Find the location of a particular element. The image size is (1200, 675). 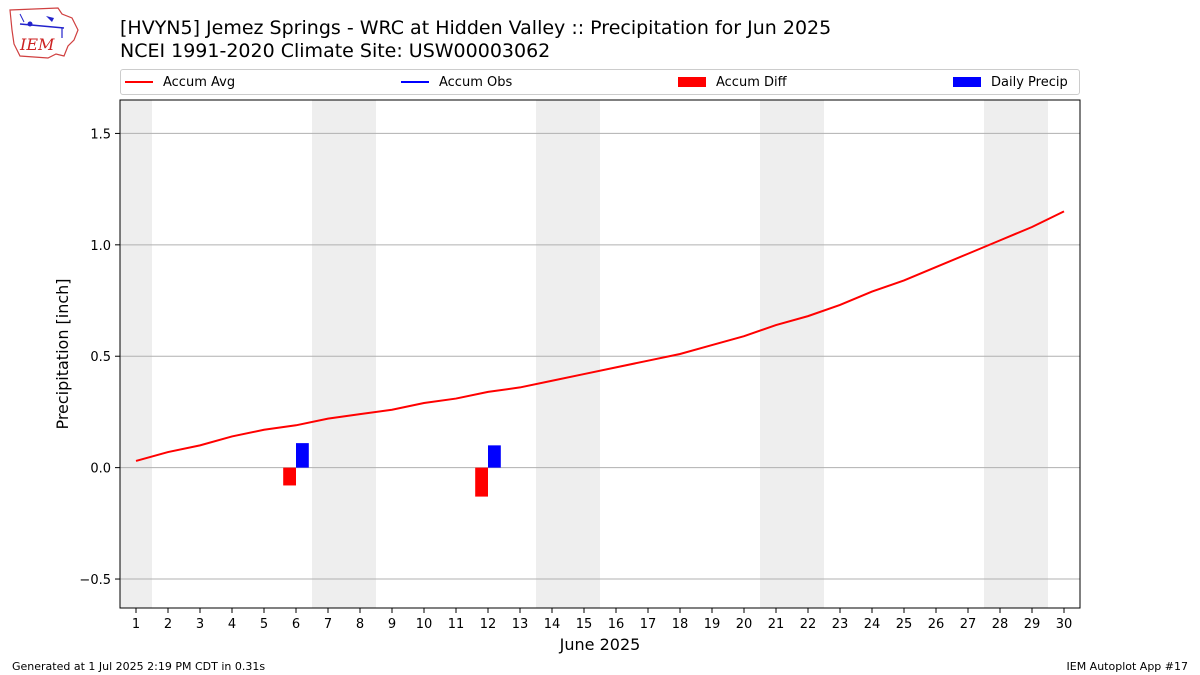

x-tick-label: 20 is located at coordinates (744, 624).